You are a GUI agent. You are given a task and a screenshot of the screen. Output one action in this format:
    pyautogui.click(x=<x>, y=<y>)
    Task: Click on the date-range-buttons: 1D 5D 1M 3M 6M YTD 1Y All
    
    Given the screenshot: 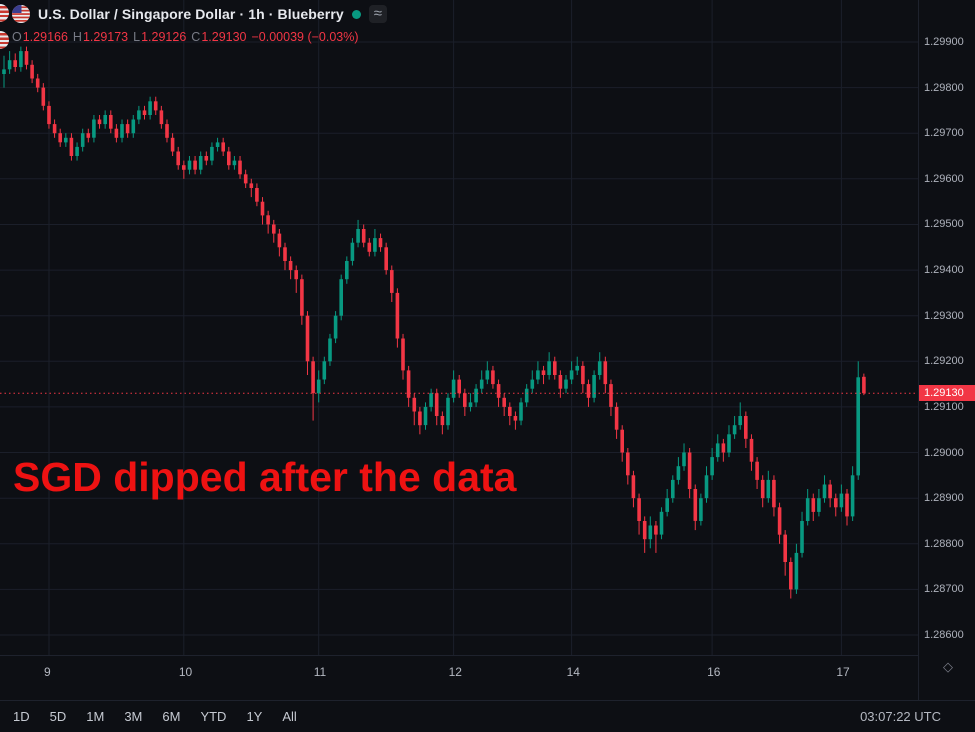 What is the action you would take?
    pyautogui.click(x=155, y=716)
    